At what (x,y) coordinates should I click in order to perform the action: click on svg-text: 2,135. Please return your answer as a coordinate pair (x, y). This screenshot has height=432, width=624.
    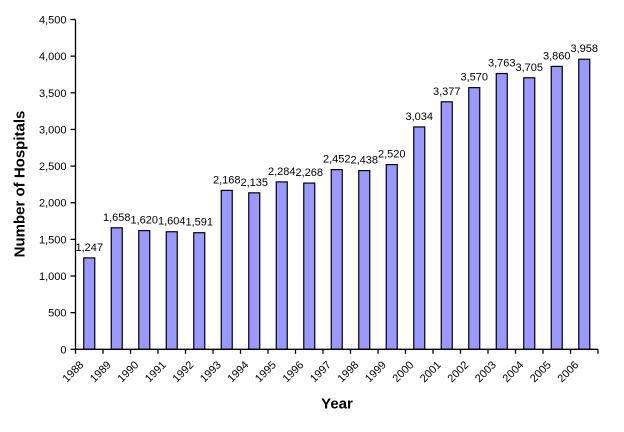
    Looking at the image, I should click on (254, 183).